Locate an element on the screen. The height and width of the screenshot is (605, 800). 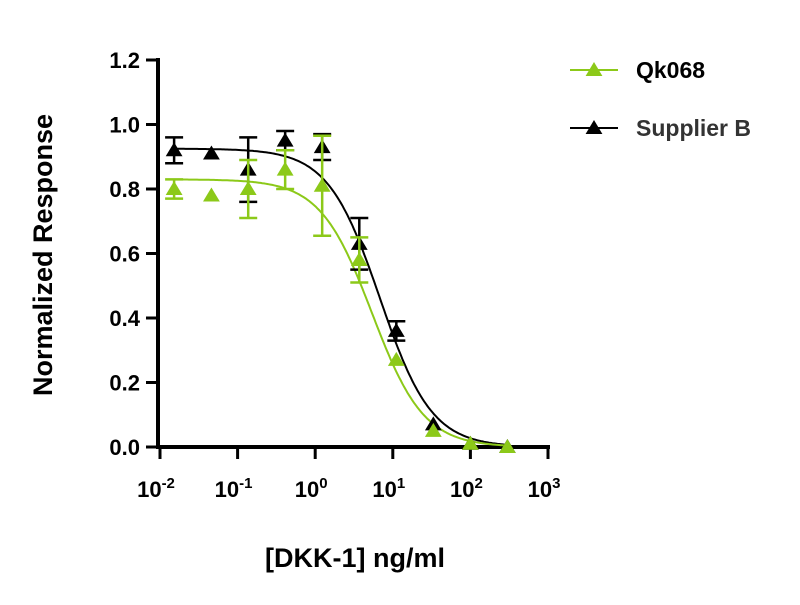
x-axis-label: [DKK-1] ng/ml is located at coordinates (355, 558).